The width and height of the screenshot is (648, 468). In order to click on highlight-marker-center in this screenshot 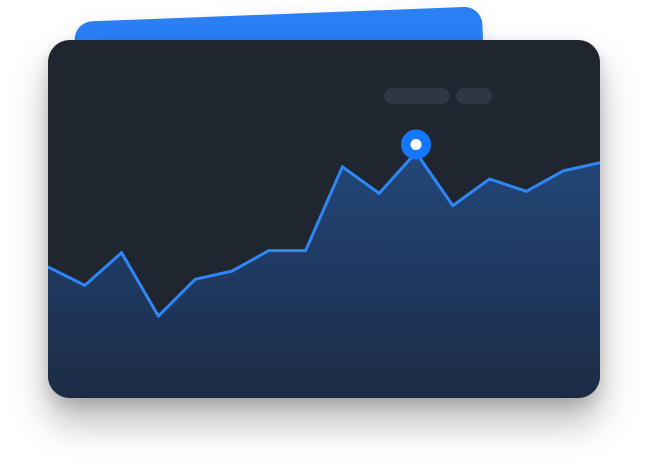, I will do `click(416, 144)`.